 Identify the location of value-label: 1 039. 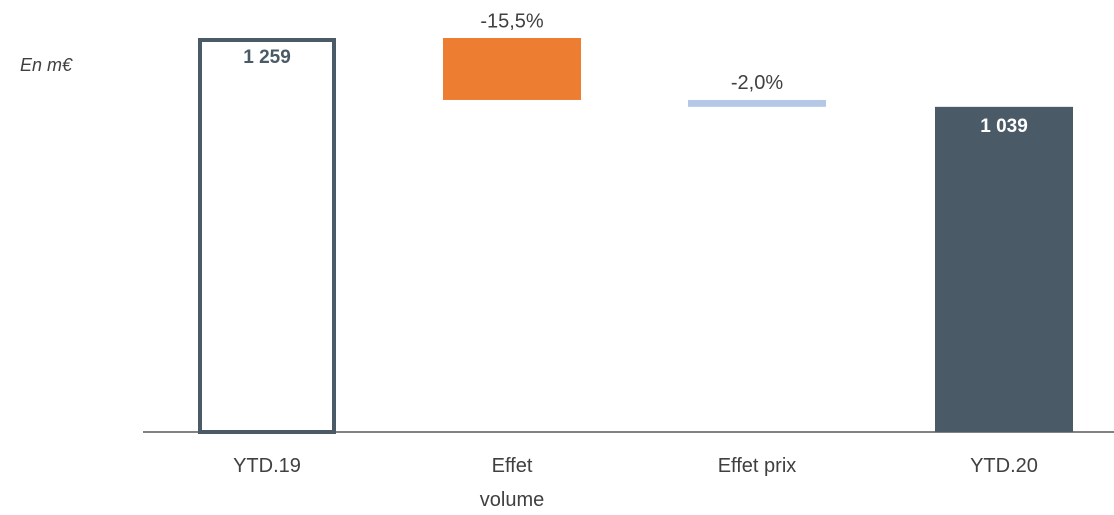
(1004, 126).